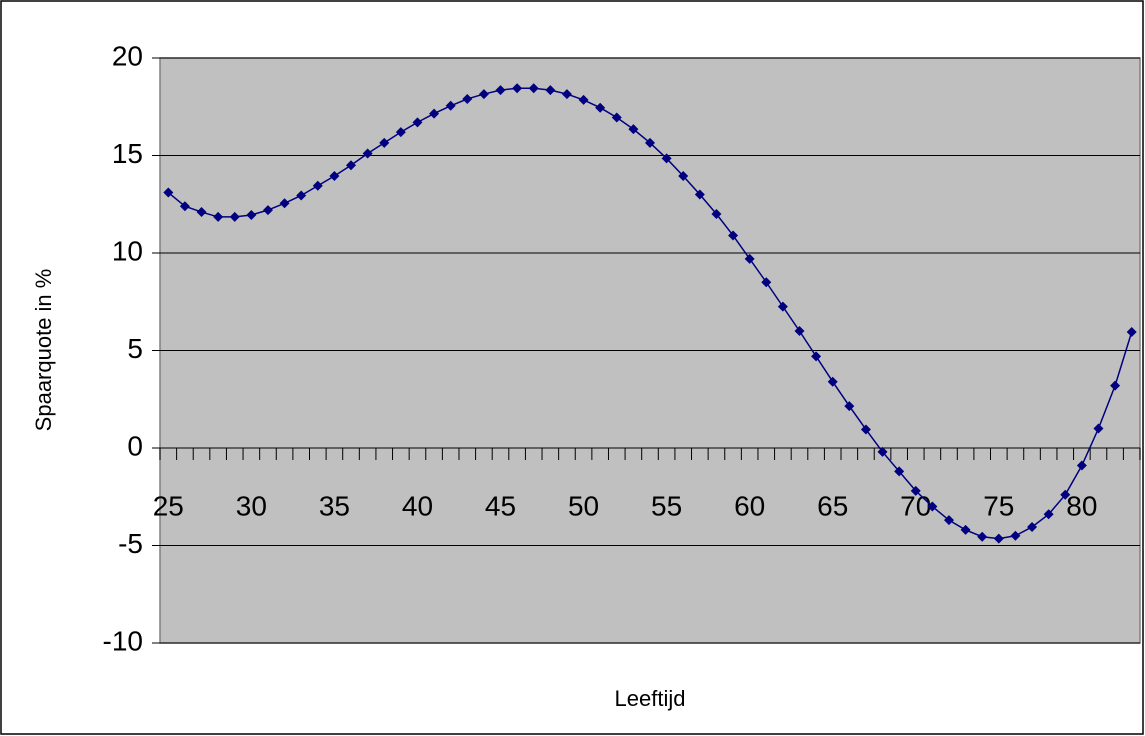 The width and height of the screenshot is (1145, 736). What do you see at coordinates (168, 505) in the screenshot?
I see `x-tick-label: 25` at bounding box center [168, 505].